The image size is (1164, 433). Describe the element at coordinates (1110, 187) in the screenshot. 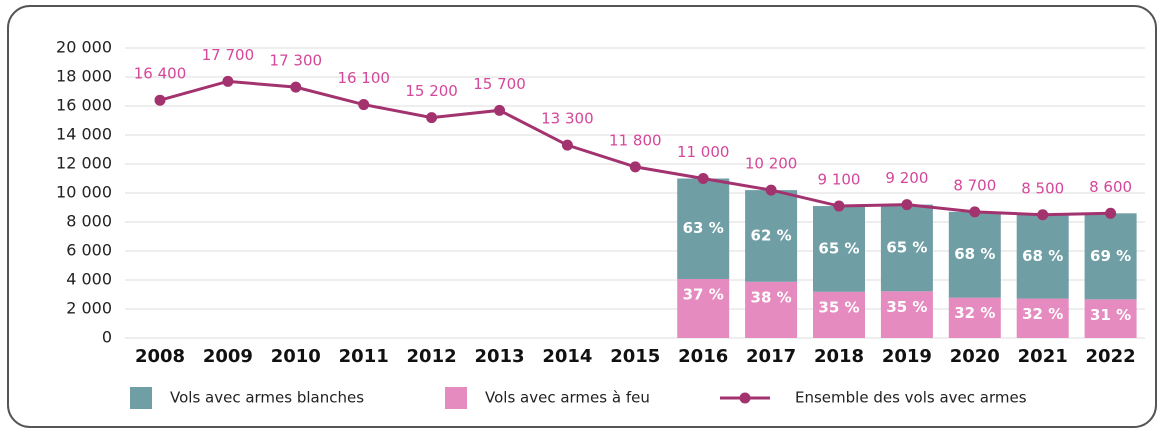

I see `value-label: 8 600` at that location.